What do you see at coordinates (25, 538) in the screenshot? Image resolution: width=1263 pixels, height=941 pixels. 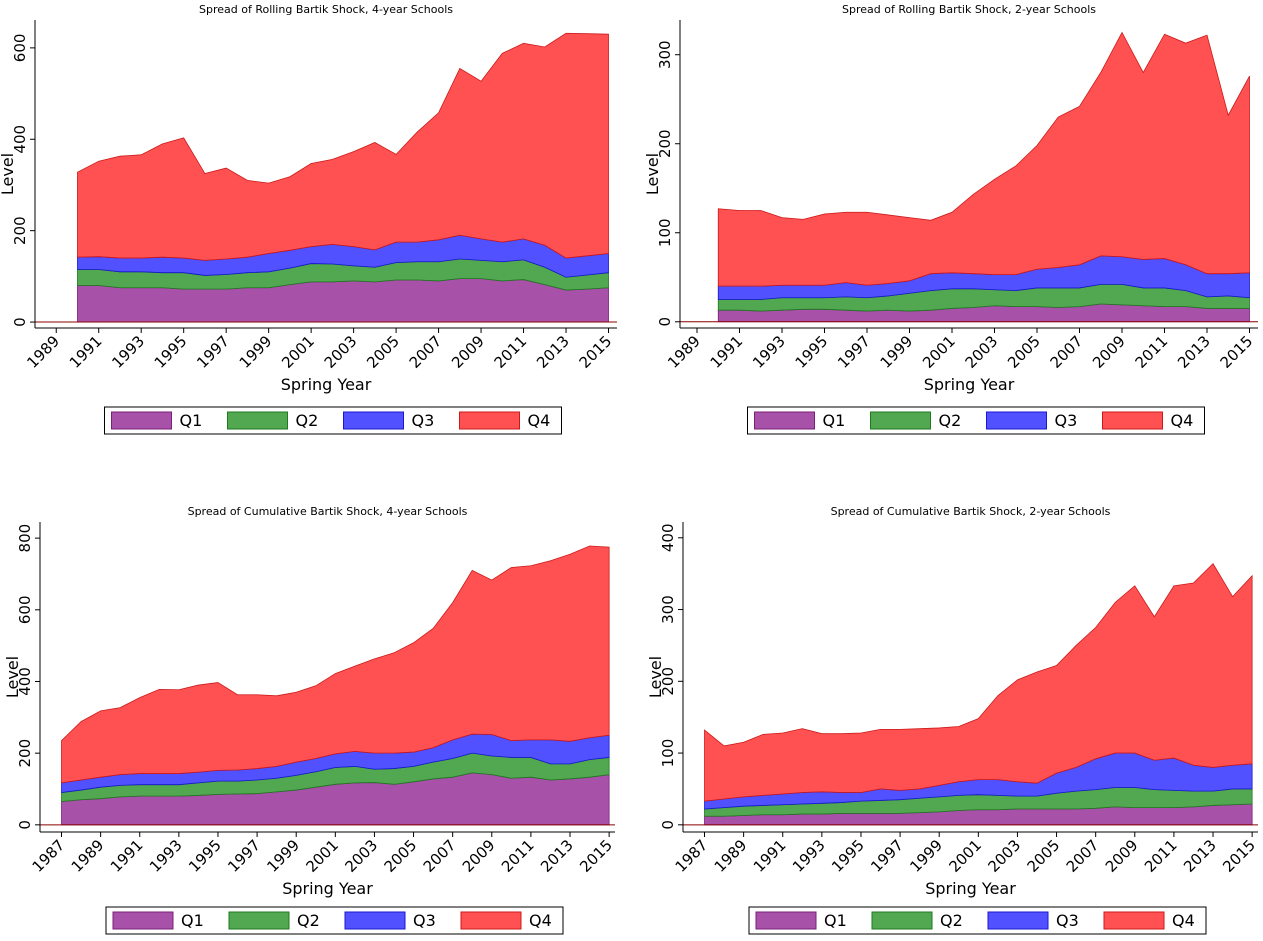 I see `y-tick-label: 800` at bounding box center [25, 538].